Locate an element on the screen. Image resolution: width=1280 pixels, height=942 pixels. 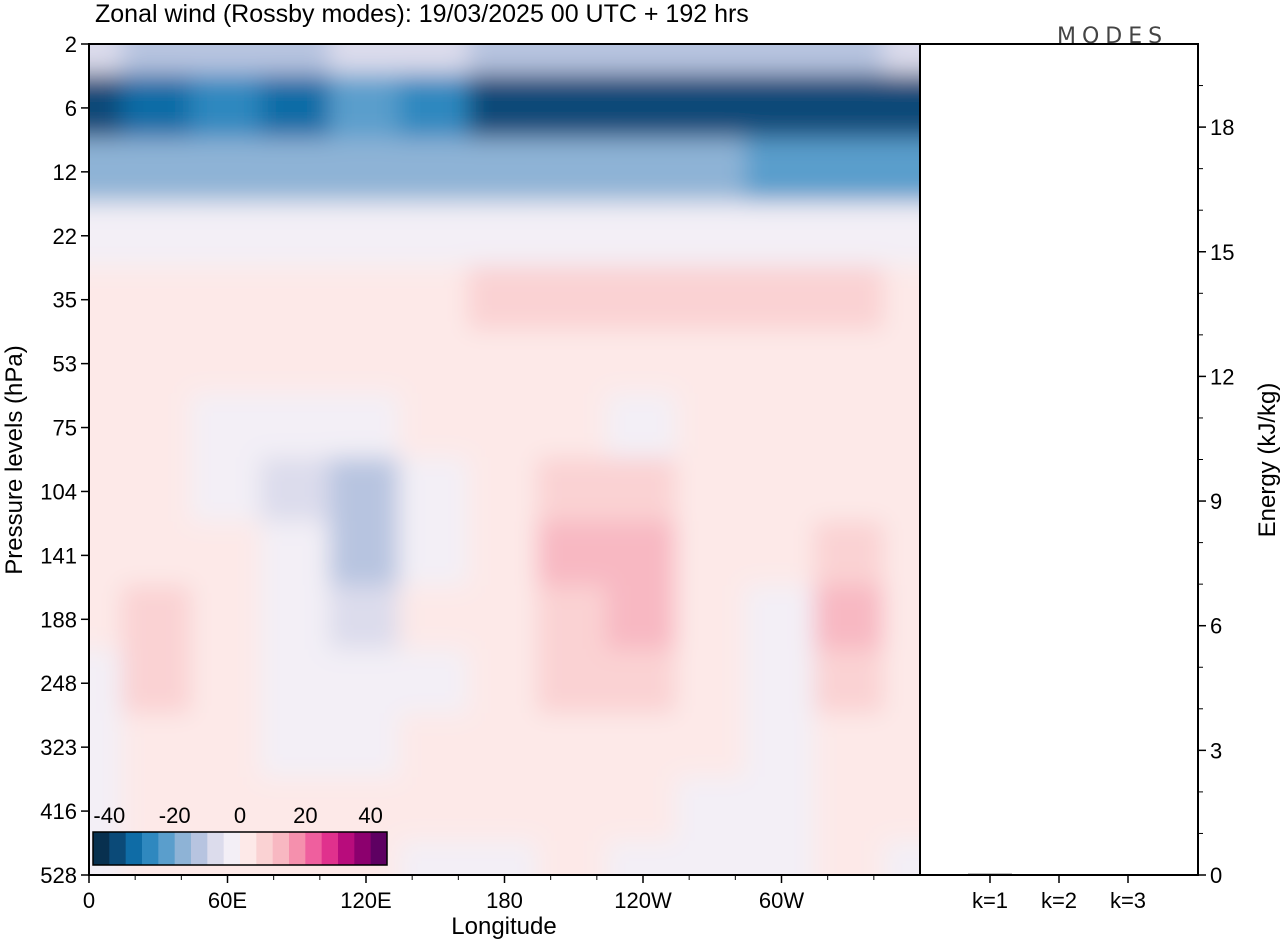
energy-category-label: k=3 is located at coordinates (1128, 900).